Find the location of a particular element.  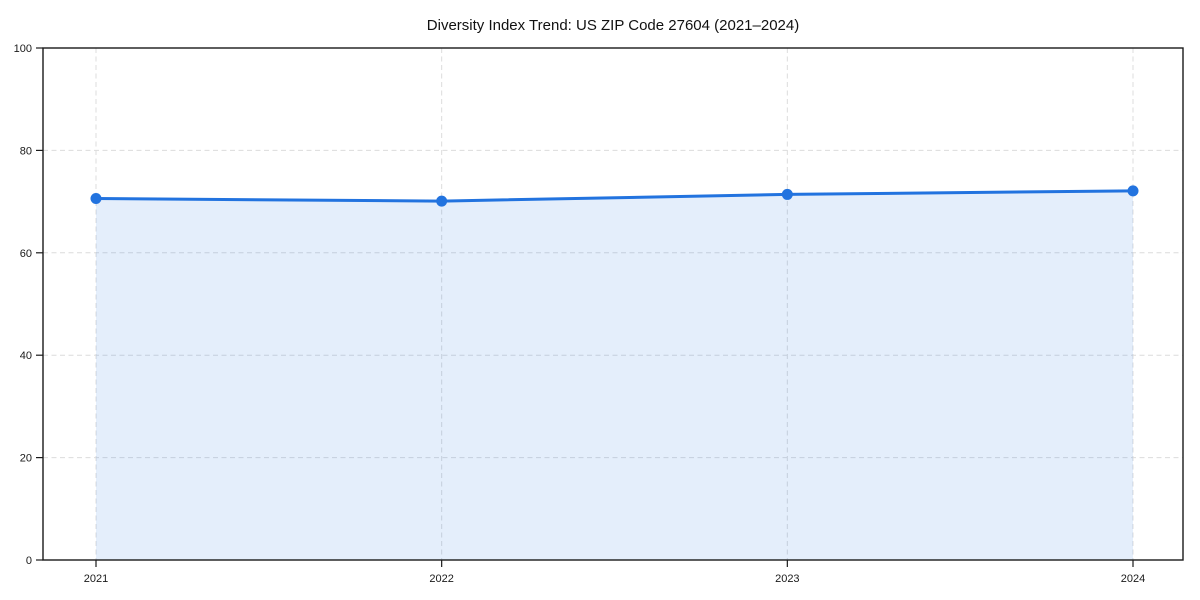

data-point-2023 is located at coordinates (787, 194).